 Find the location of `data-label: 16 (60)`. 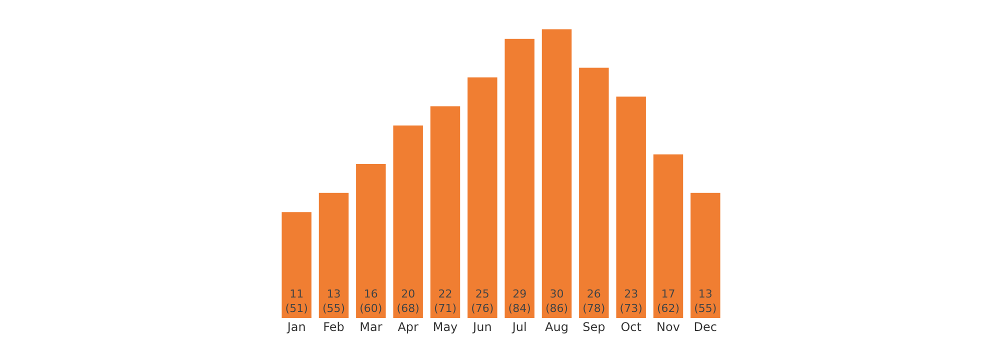

data-label: 16 (60) is located at coordinates (371, 301).